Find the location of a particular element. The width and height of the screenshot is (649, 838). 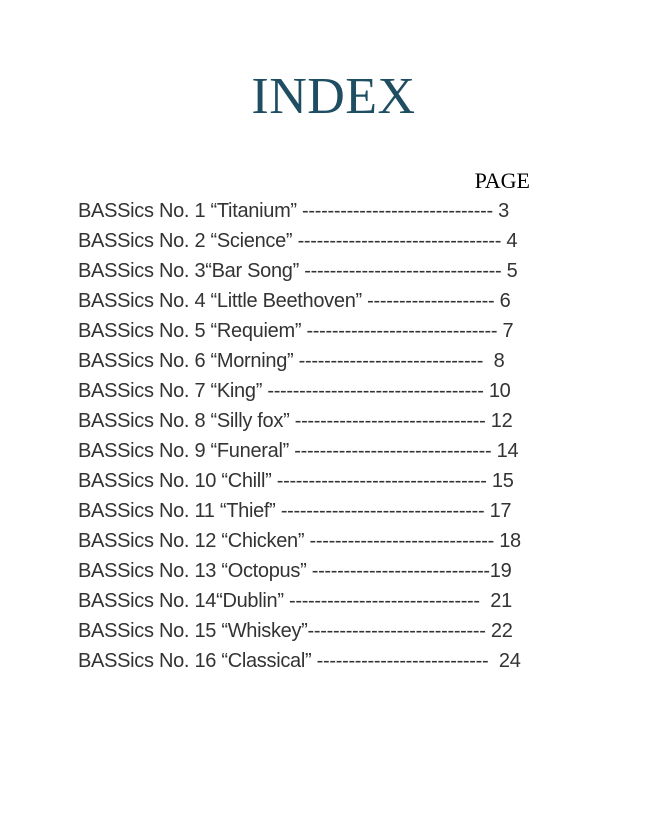

entry-title: BASSics No. 10 “Chill” is located at coordinates (177, 481).